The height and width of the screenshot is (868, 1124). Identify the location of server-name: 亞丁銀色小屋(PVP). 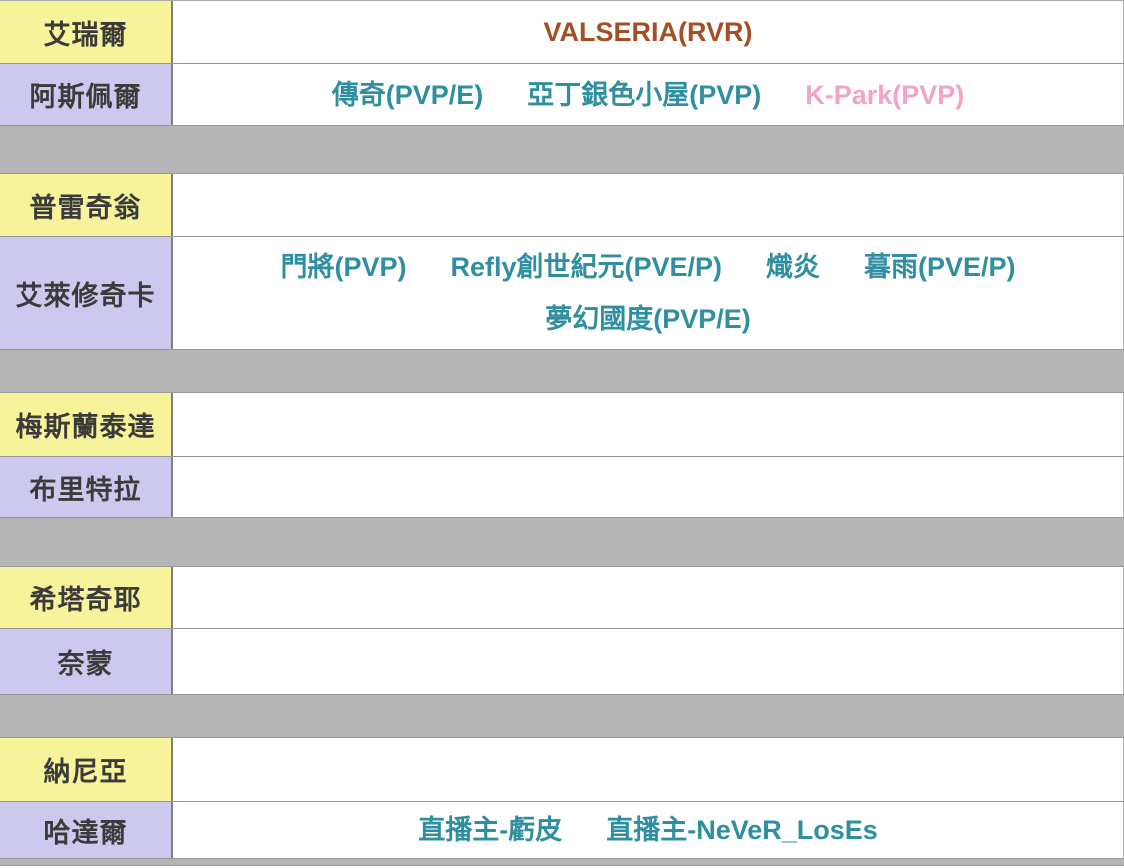
(644, 94).